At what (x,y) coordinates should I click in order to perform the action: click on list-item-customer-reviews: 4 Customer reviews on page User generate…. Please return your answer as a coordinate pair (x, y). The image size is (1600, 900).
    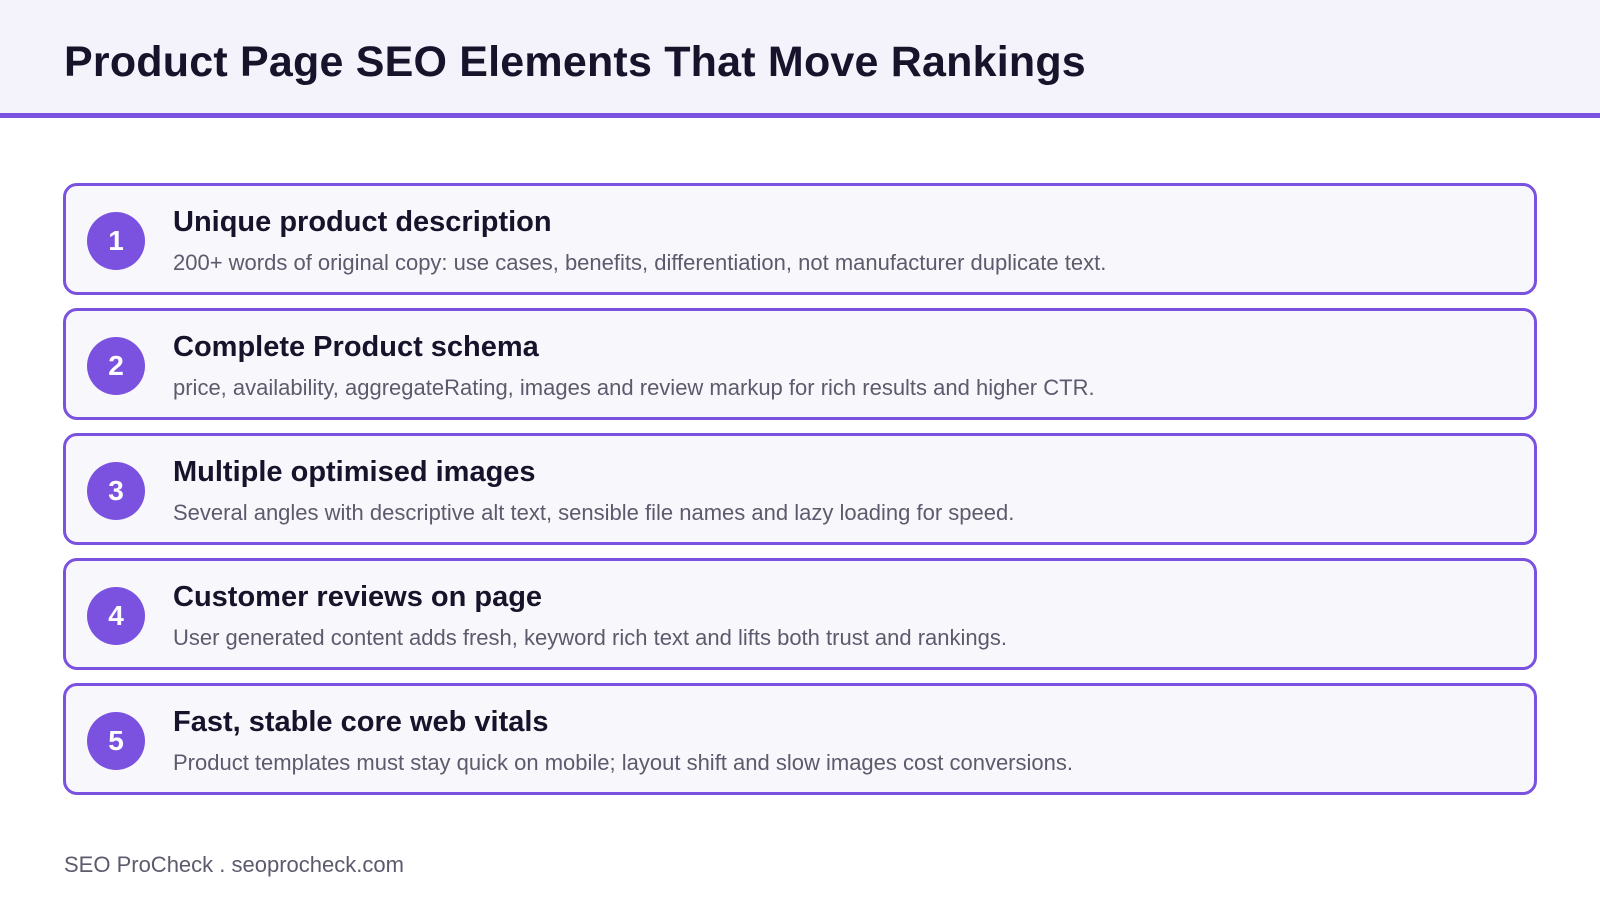
    Looking at the image, I should click on (800, 614).